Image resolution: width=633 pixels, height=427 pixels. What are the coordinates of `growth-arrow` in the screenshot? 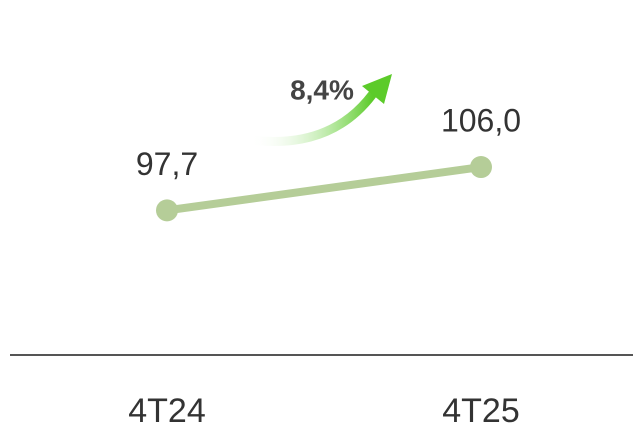 It's located at (311, 118).